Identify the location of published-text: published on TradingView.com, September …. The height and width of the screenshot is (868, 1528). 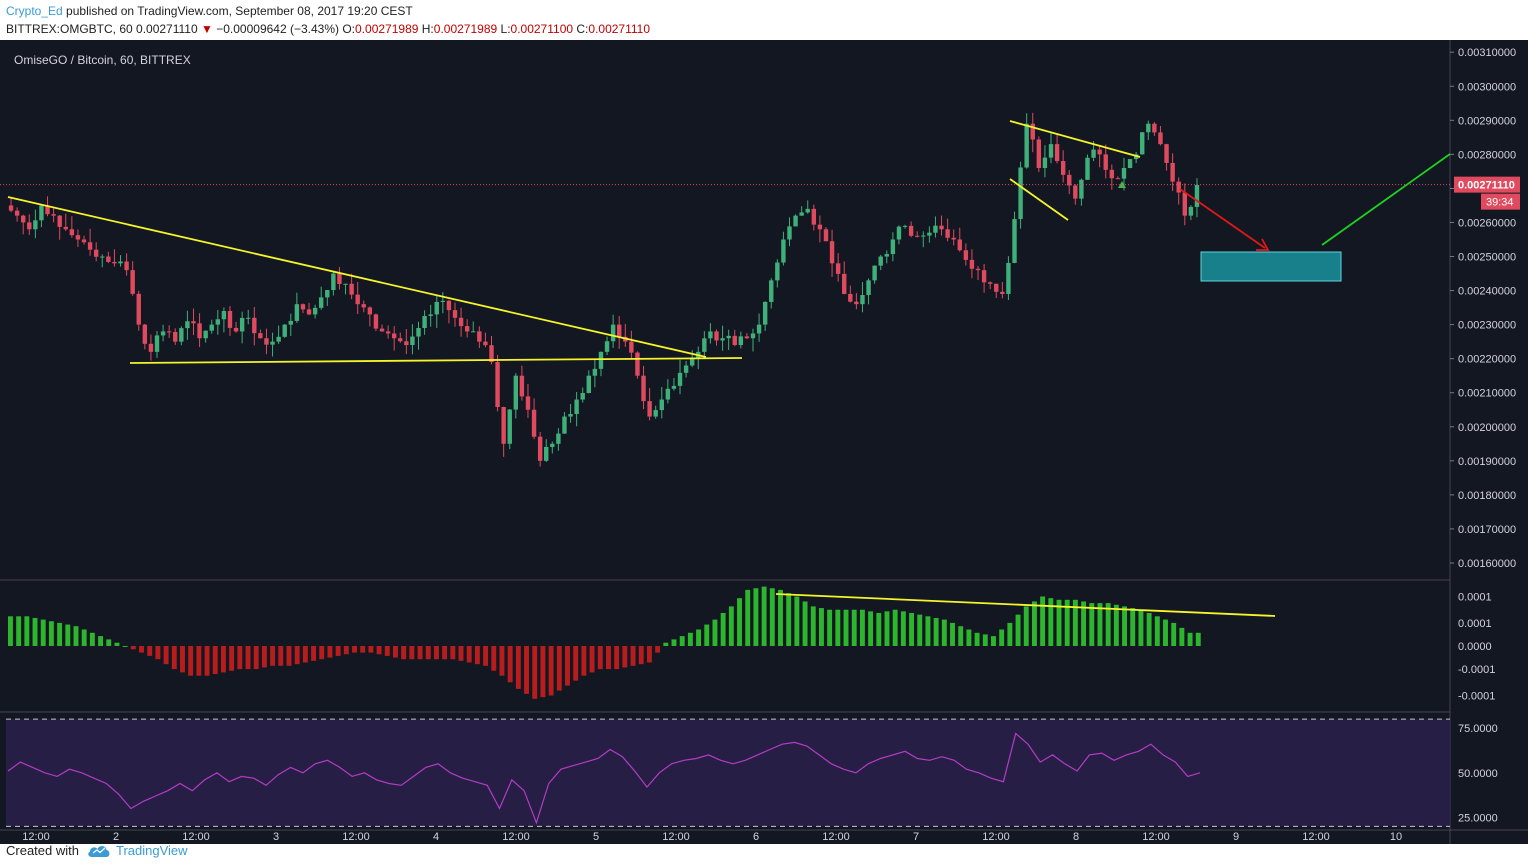
(239, 11).